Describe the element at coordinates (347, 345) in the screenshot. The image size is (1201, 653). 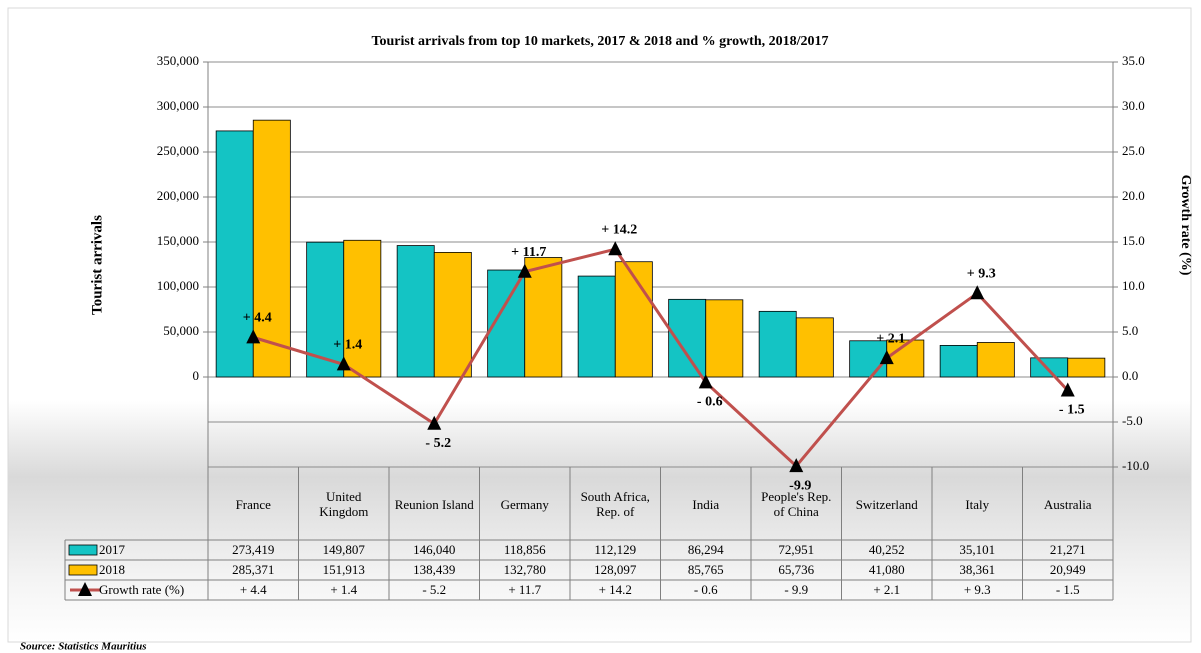
I see `data-label: + 1.4` at that location.